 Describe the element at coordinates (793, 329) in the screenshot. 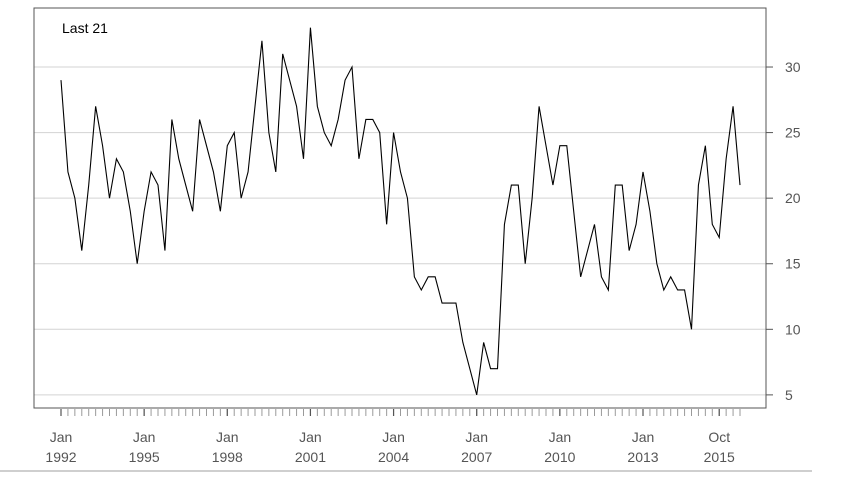

I see `y-tick-label: 10` at that location.